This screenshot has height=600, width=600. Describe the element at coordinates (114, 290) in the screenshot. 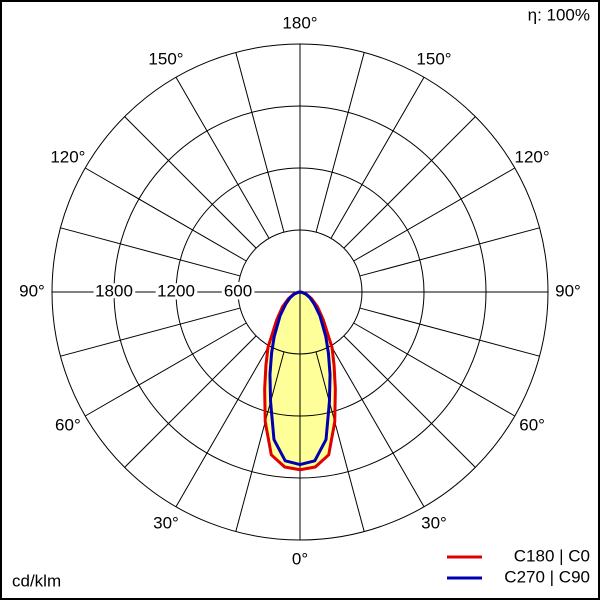

I see `r-tick-label: 1800` at that location.